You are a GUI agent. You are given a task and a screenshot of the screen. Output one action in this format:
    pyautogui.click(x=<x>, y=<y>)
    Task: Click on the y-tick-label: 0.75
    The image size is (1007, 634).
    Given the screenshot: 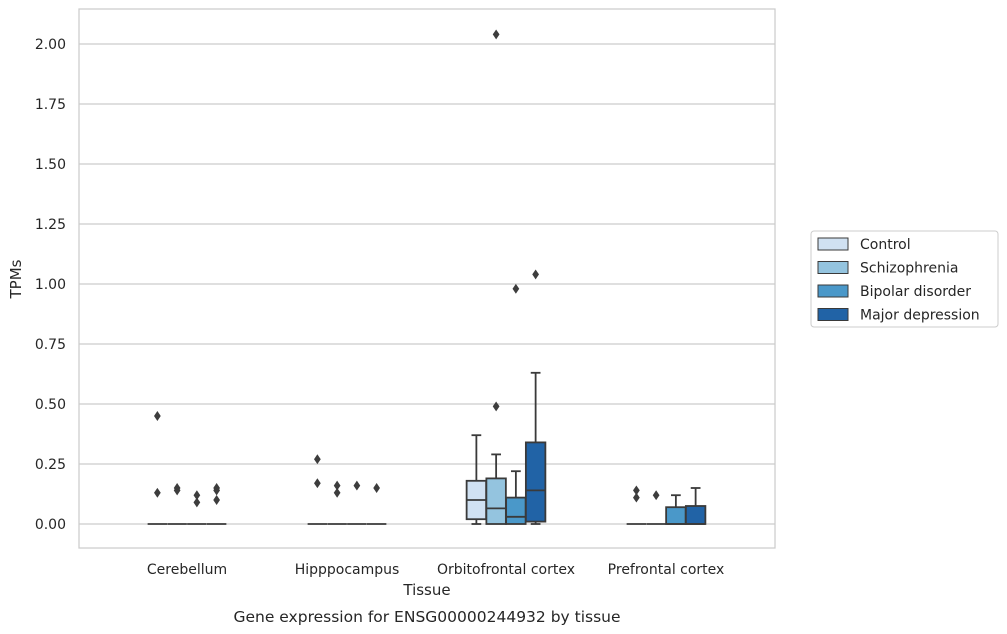 What is the action you would take?
    pyautogui.click(x=50, y=345)
    